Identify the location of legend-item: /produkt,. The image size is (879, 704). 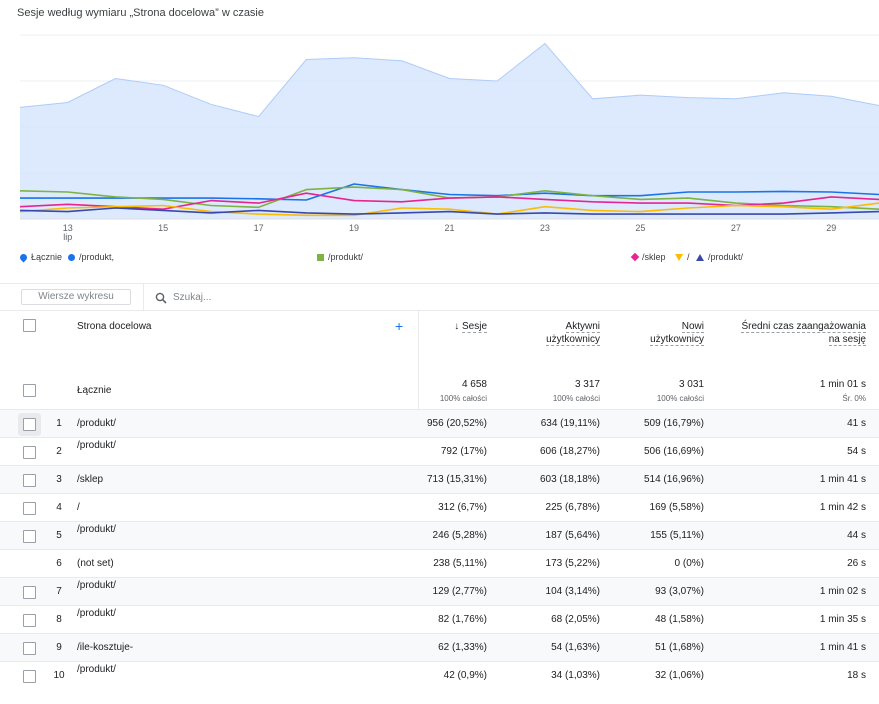
(91, 257).